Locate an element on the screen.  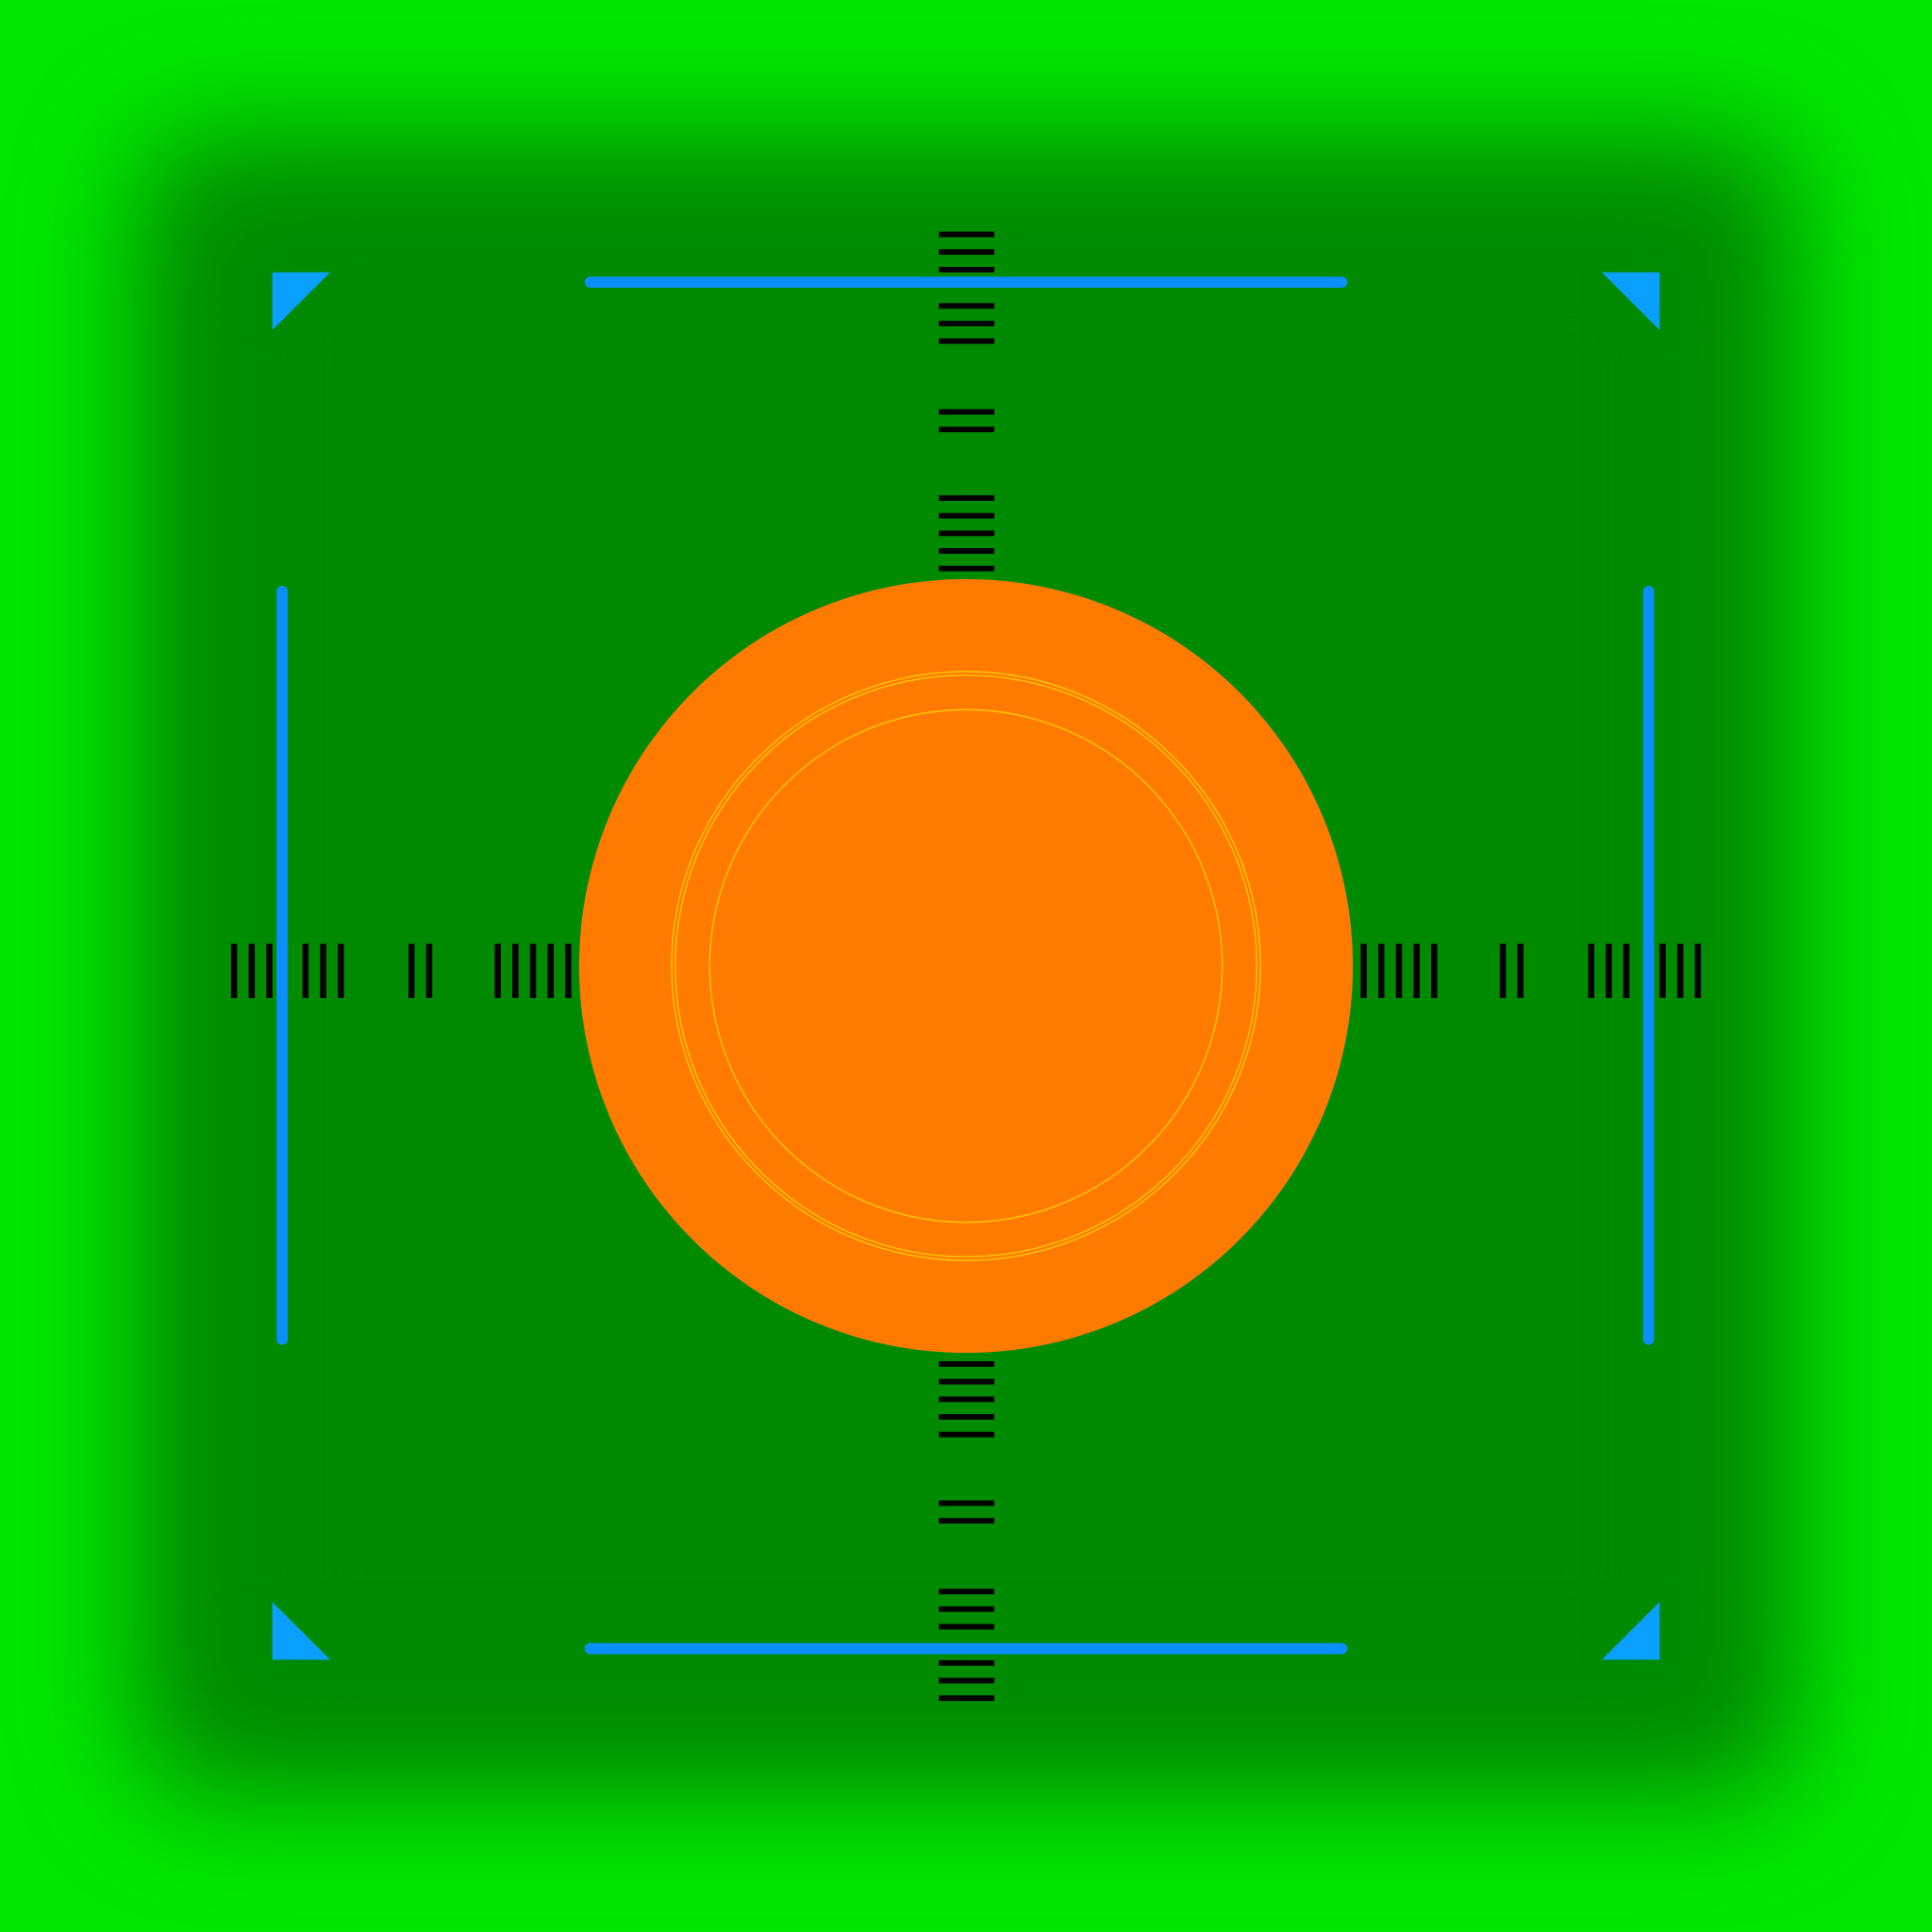
corner-bl is located at coordinates (301, 1630).